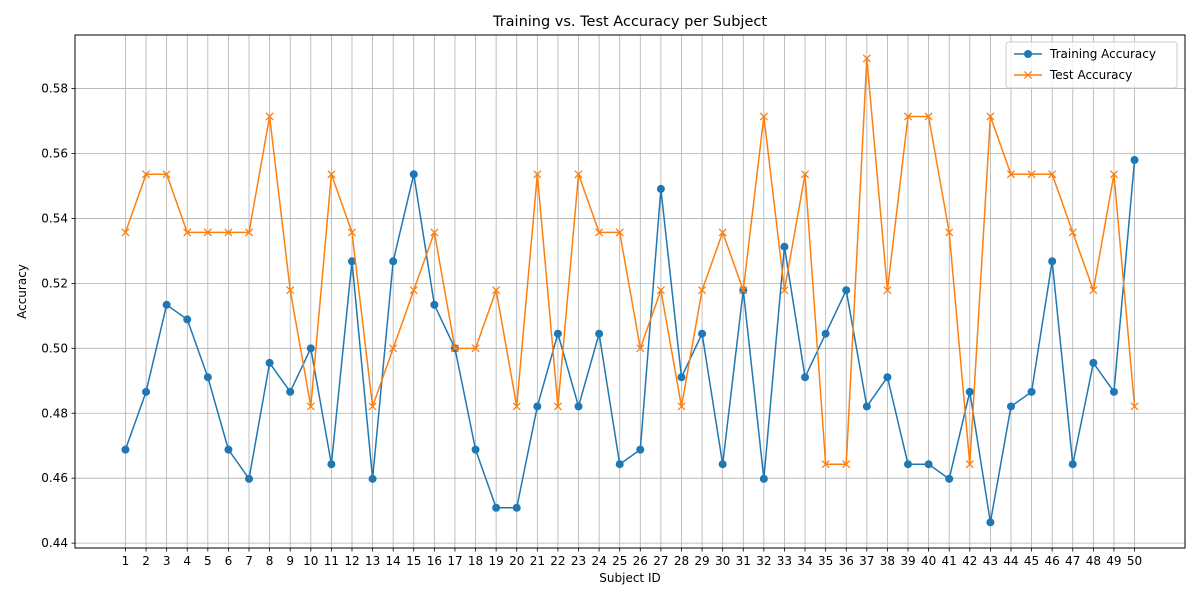  I want to click on x-tick-label: 40, so click(928, 561).